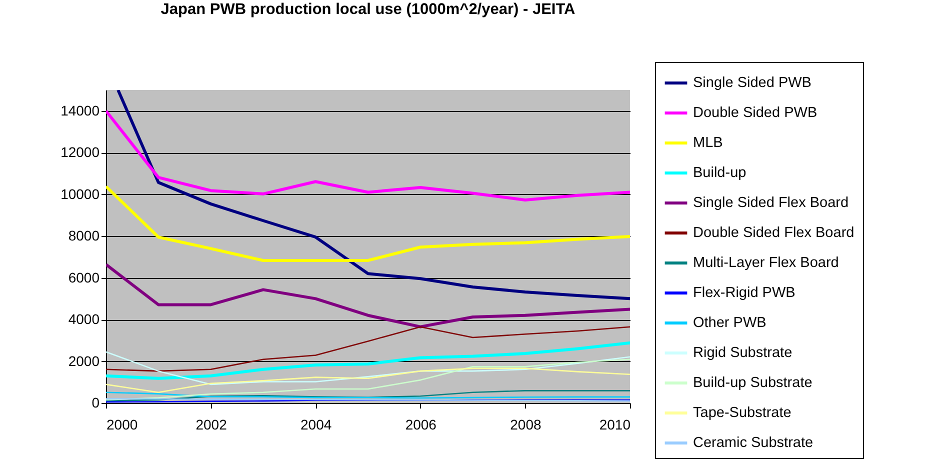 This screenshot has width=925, height=459. What do you see at coordinates (742, 413) in the screenshot?
I see `legend-label: Tape-Substrate` at bounding box center [742, 413].